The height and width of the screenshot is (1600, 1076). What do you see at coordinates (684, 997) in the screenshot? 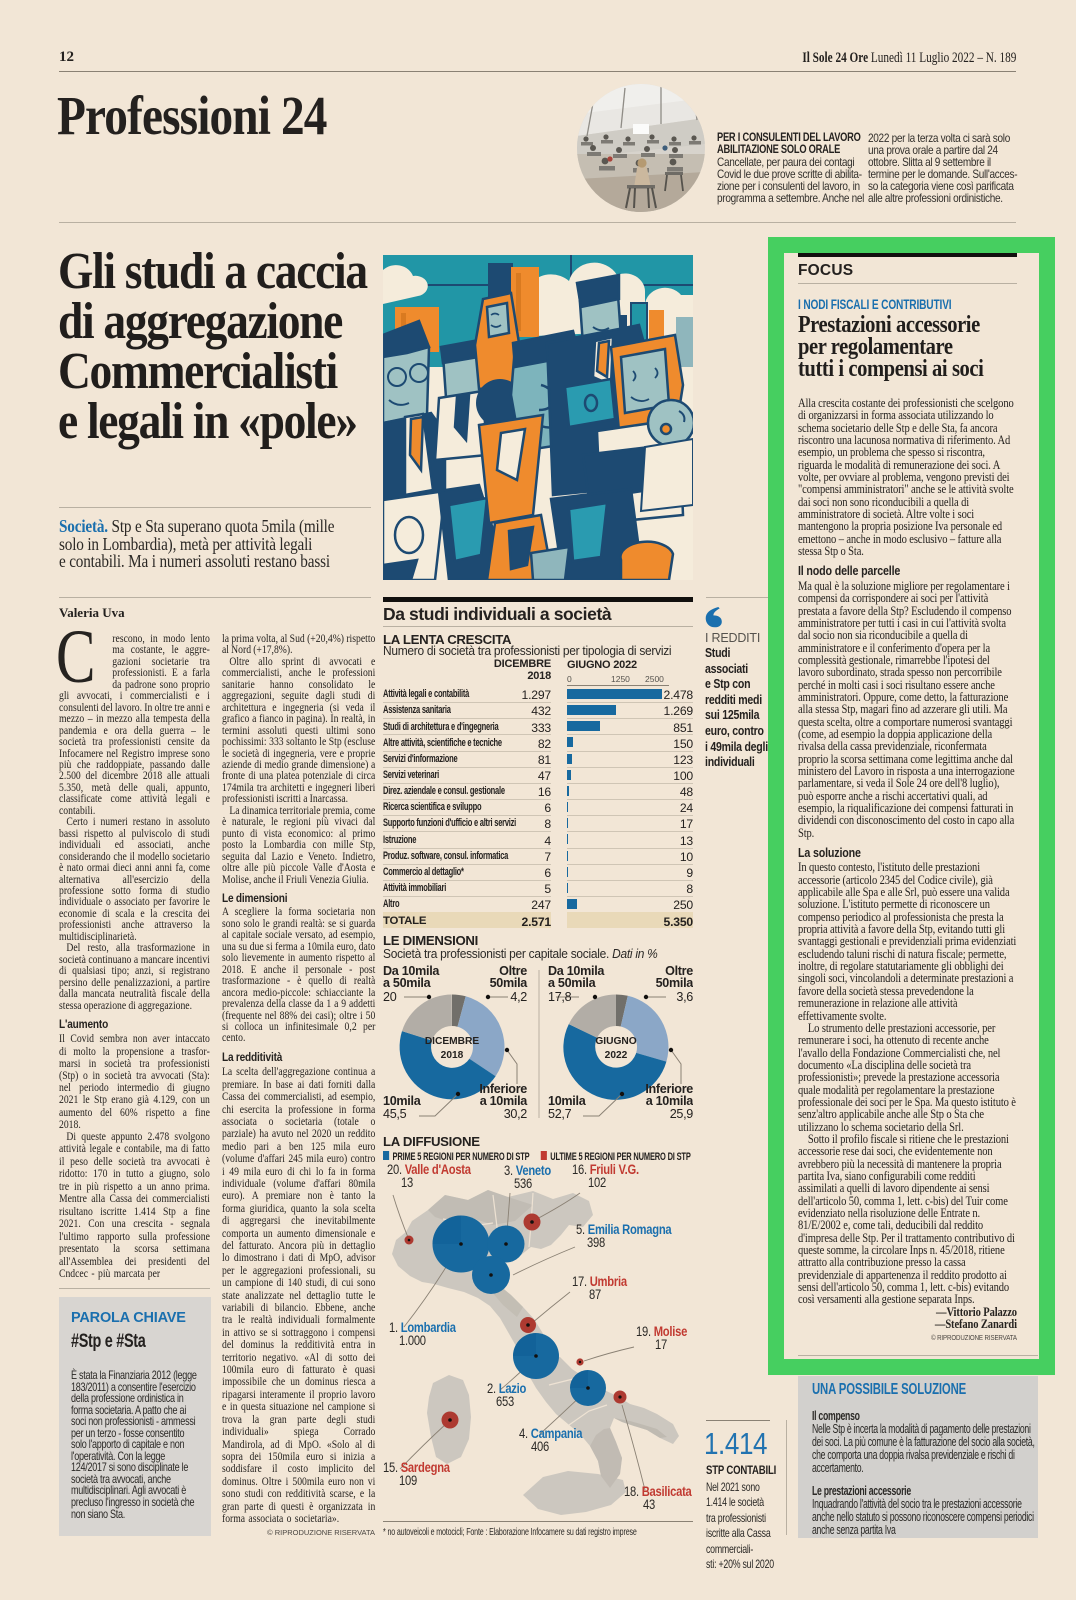
I see `svg-text: 3,6` at bounding box center [684, 997].